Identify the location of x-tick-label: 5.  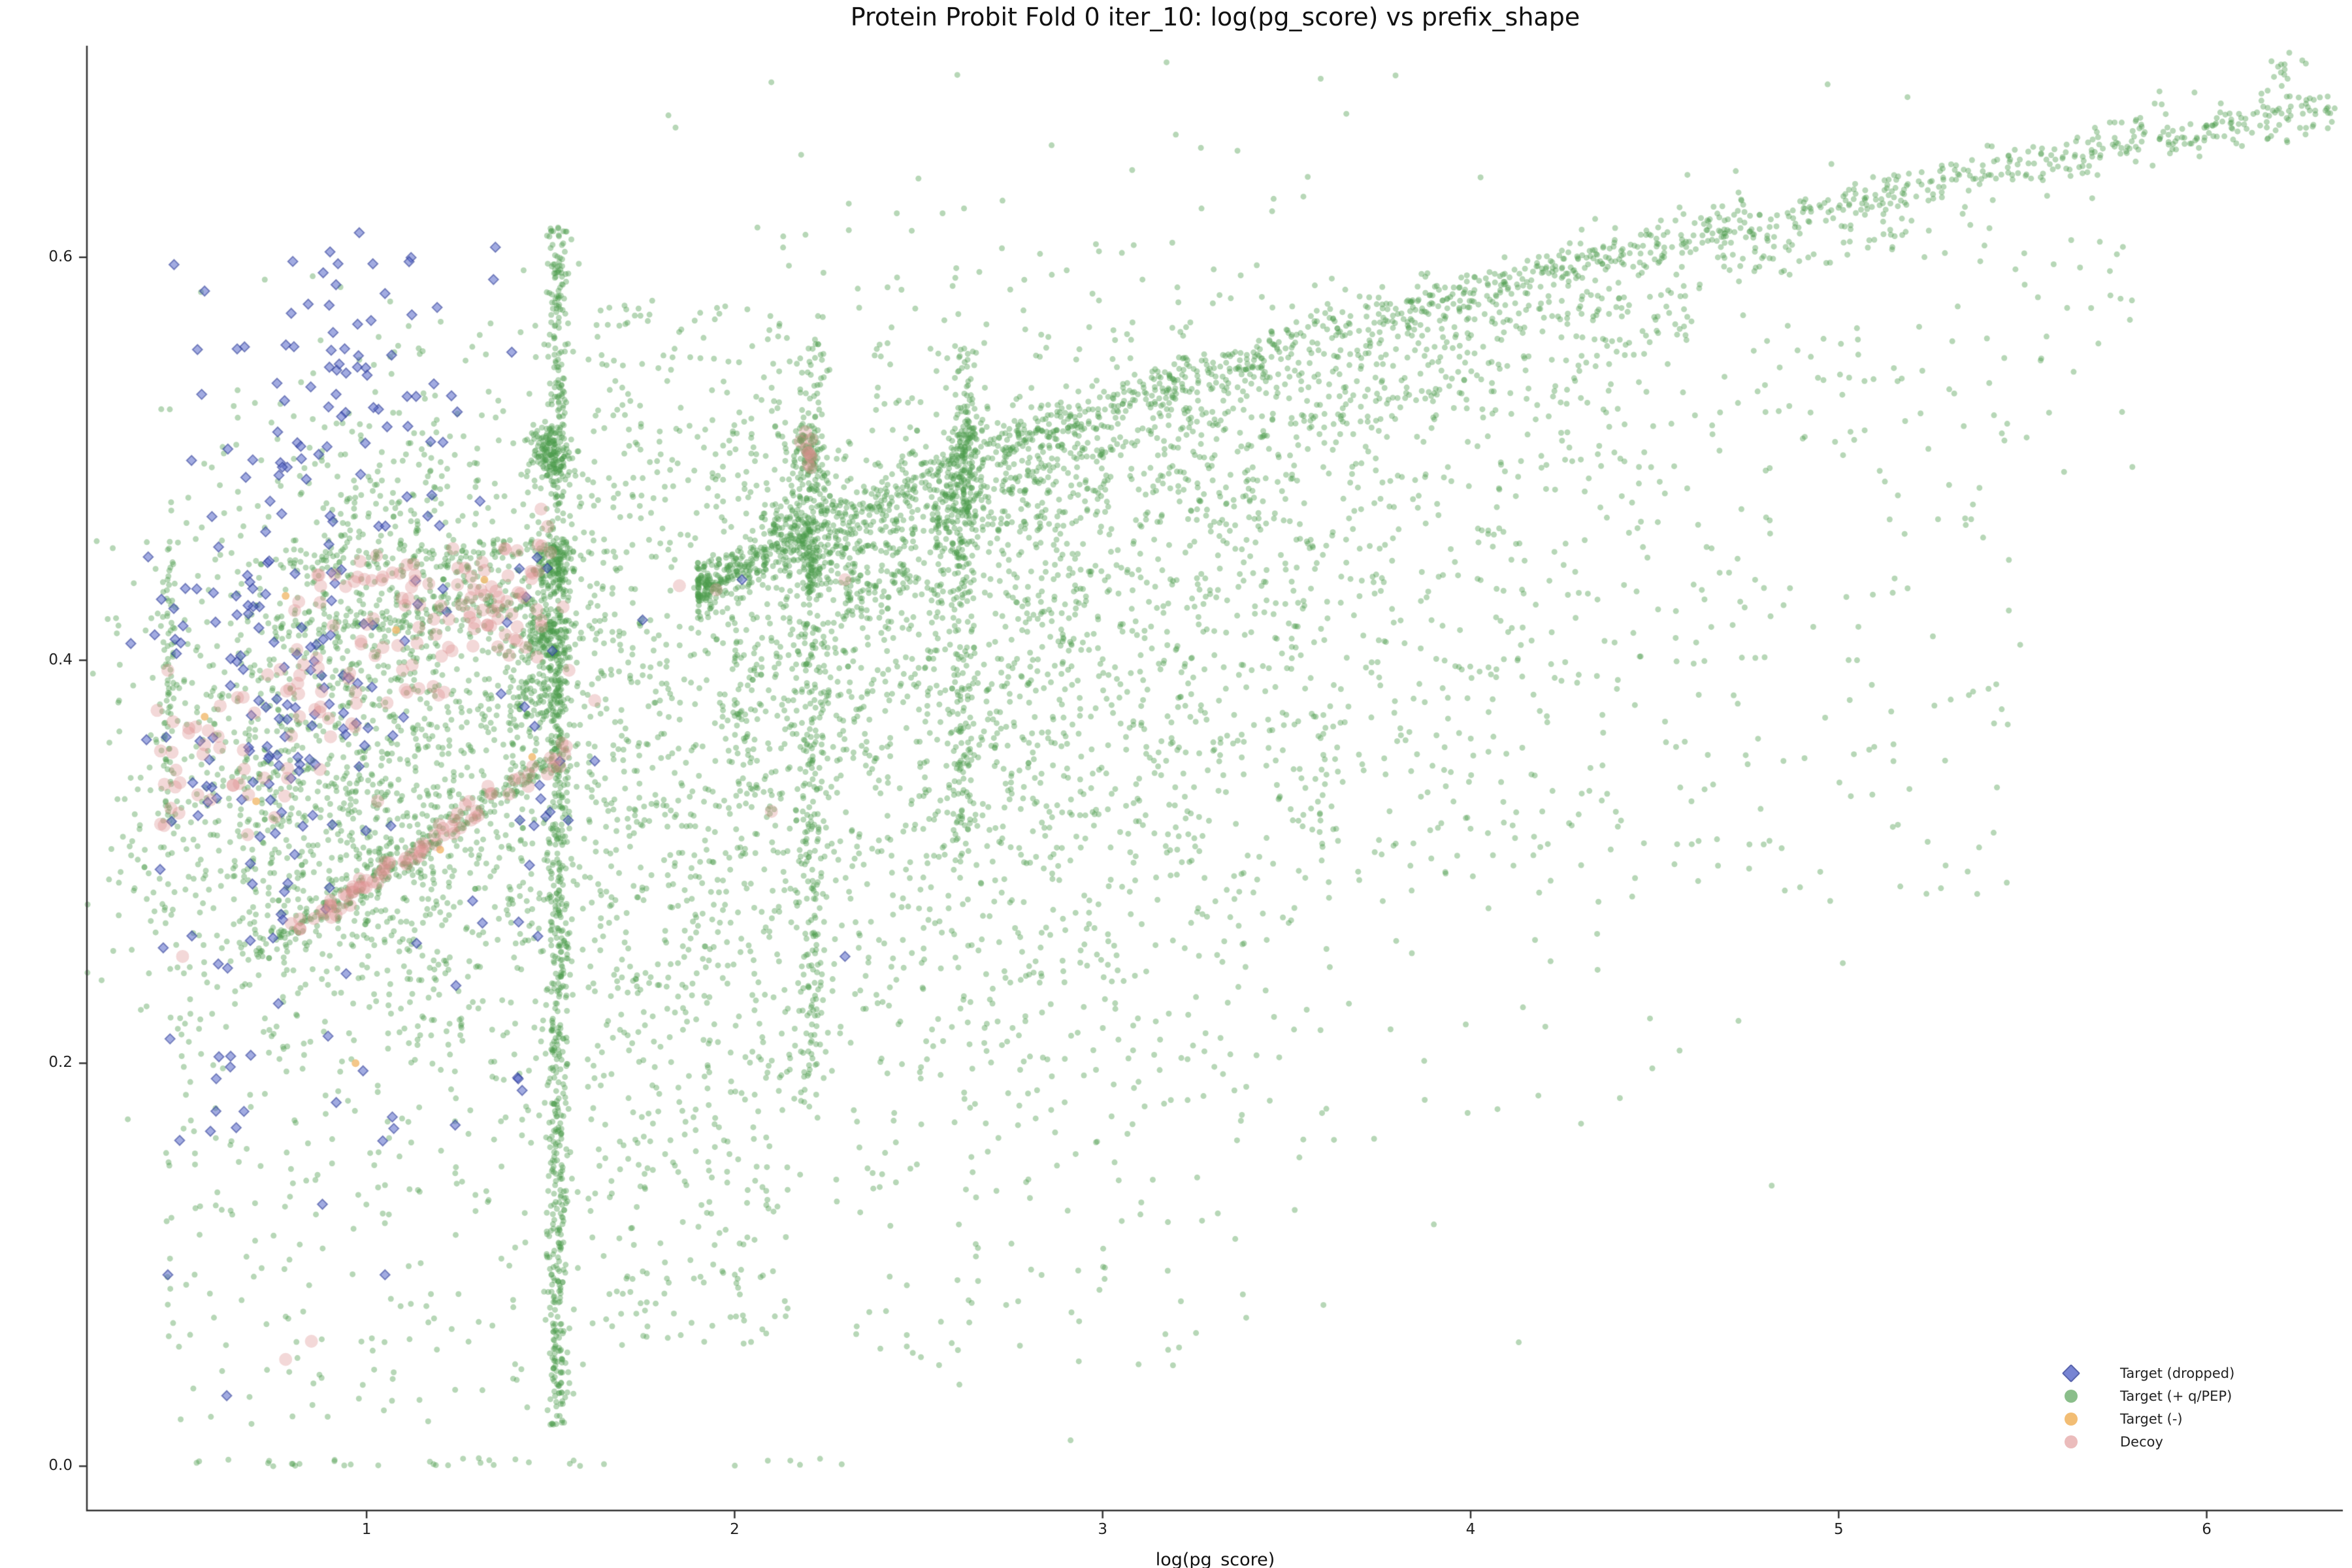
(1838, 1529).